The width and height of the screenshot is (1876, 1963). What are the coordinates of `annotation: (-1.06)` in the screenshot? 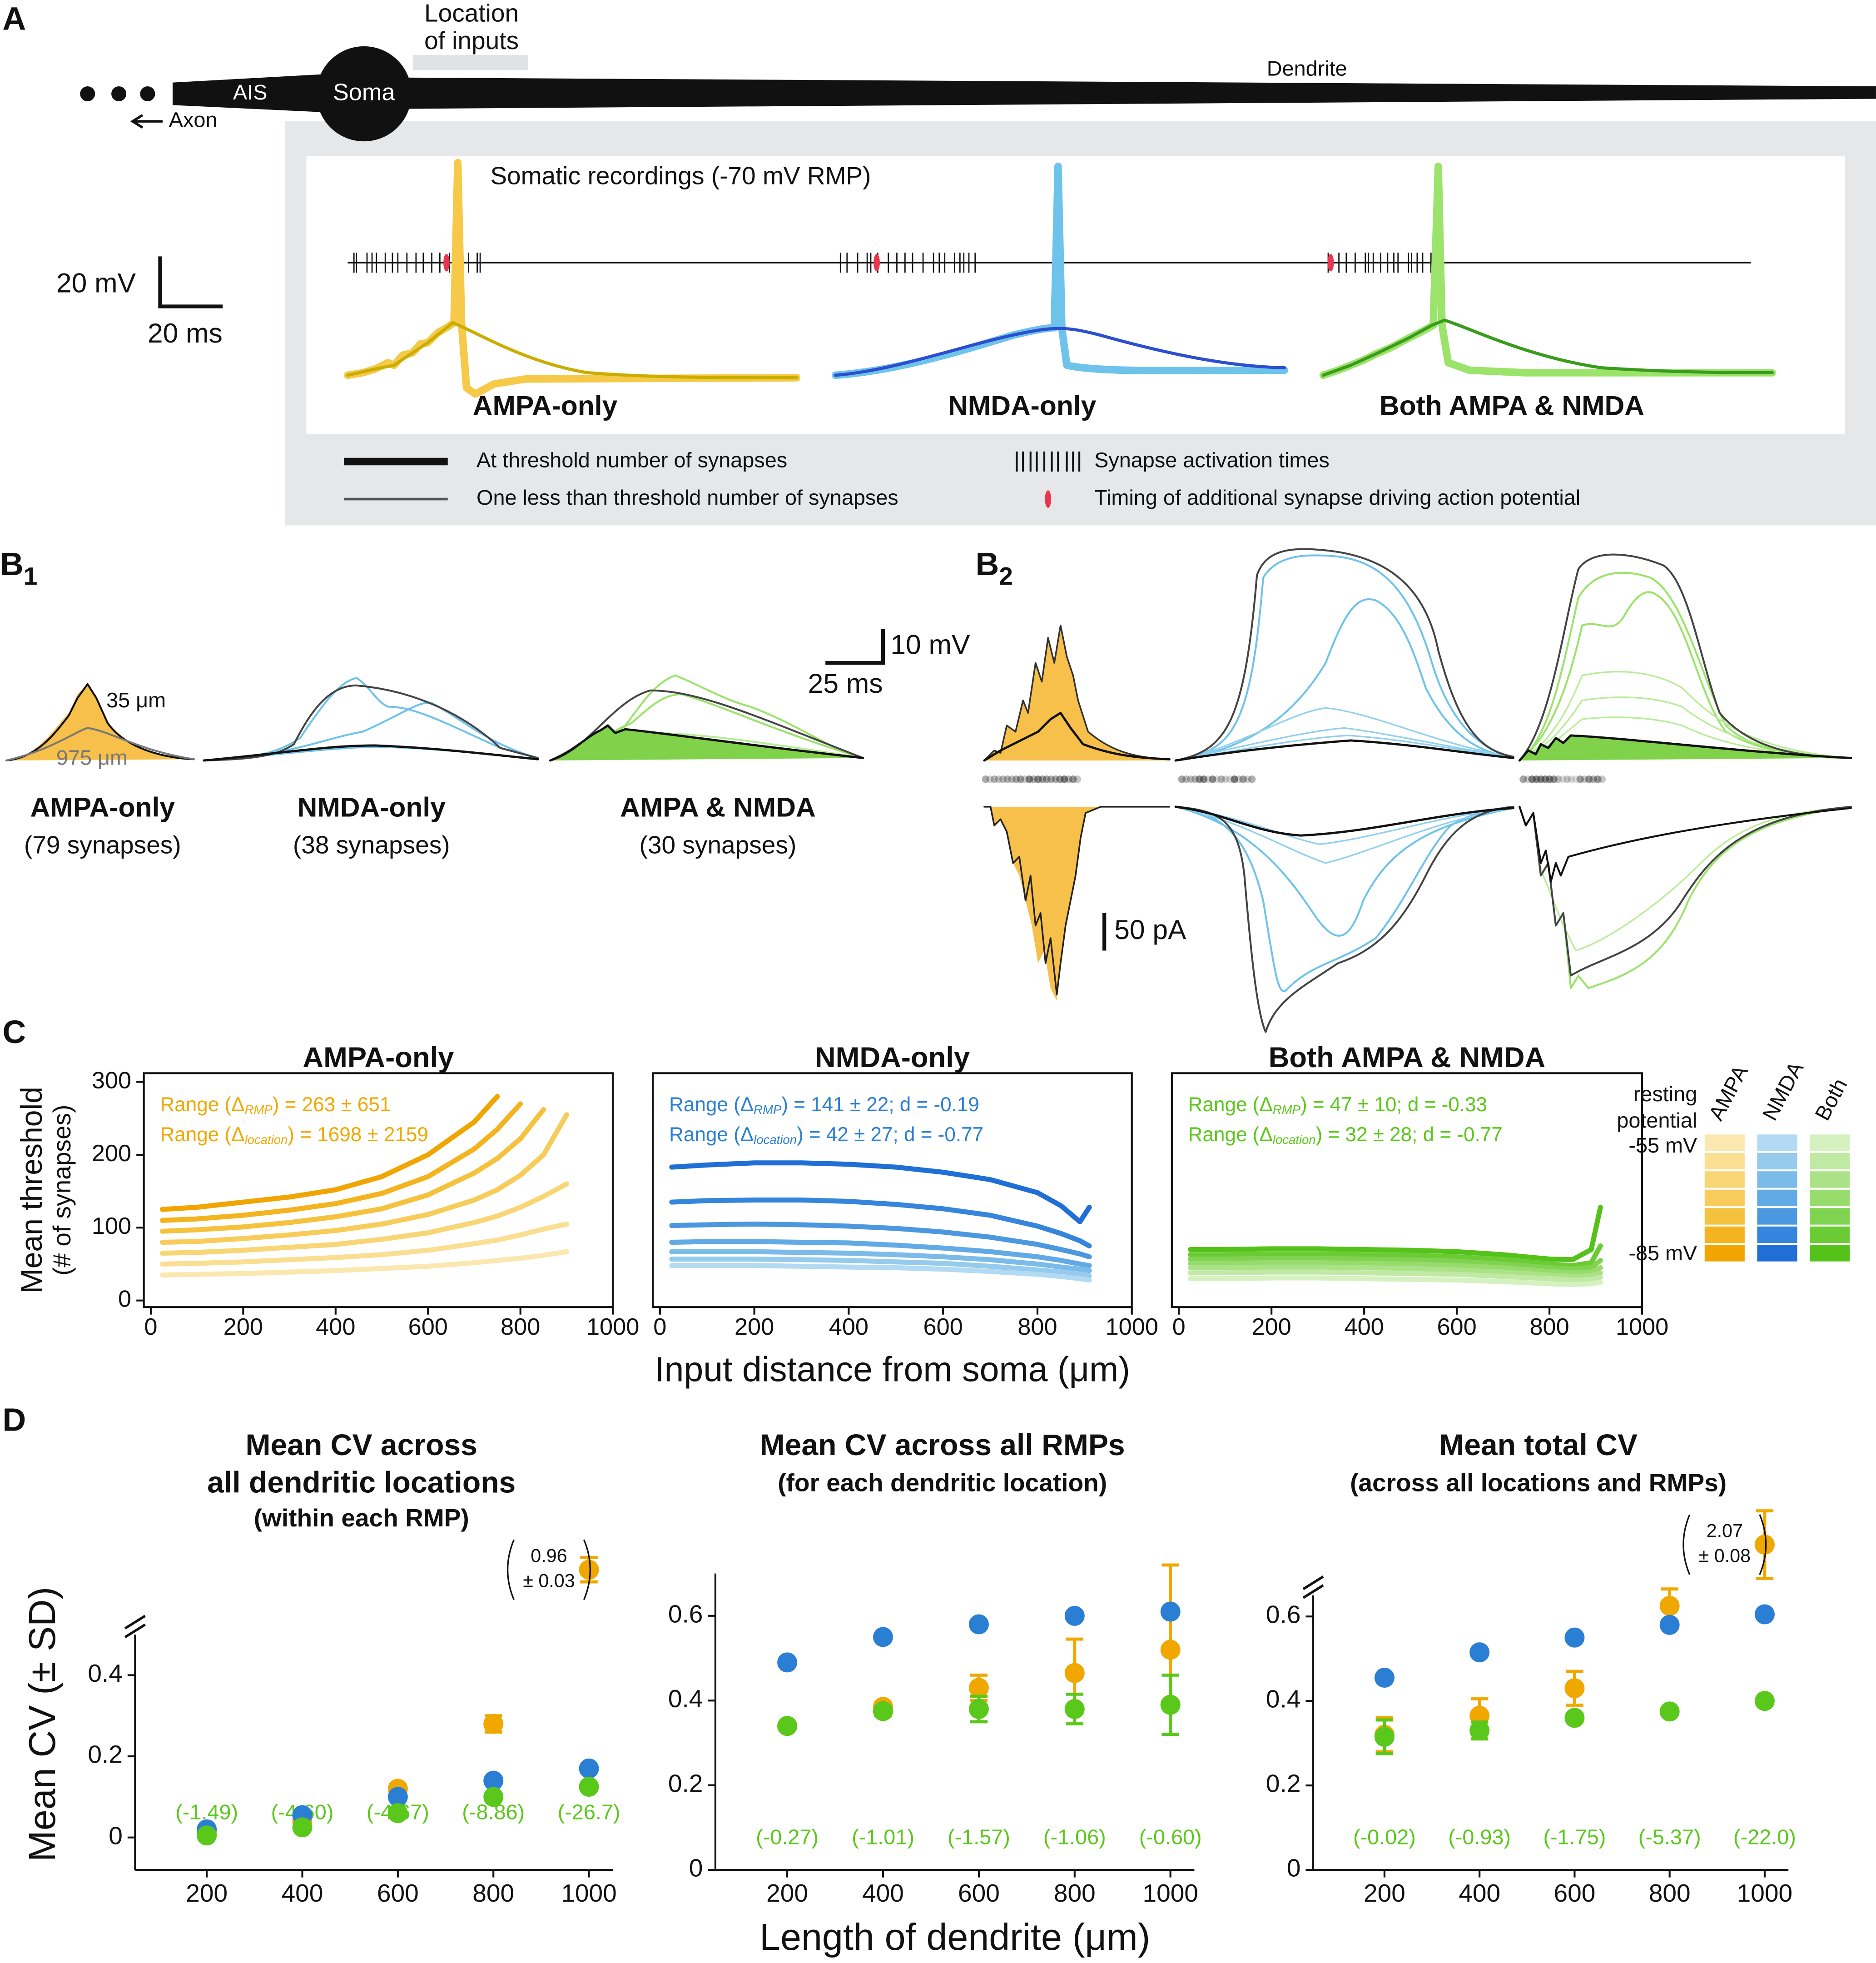 It's located at (1074, 1837).